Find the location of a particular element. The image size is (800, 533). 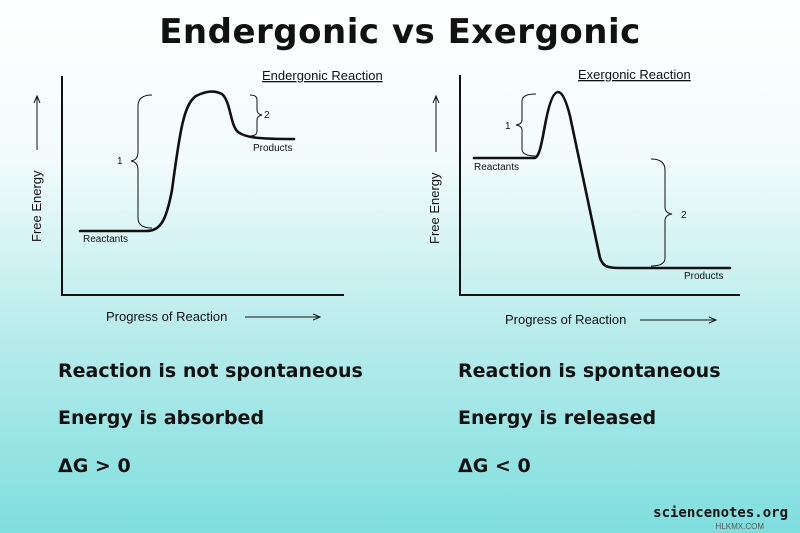

exergonic-reactants-label: Reactants is located at coordinates (496, 167).